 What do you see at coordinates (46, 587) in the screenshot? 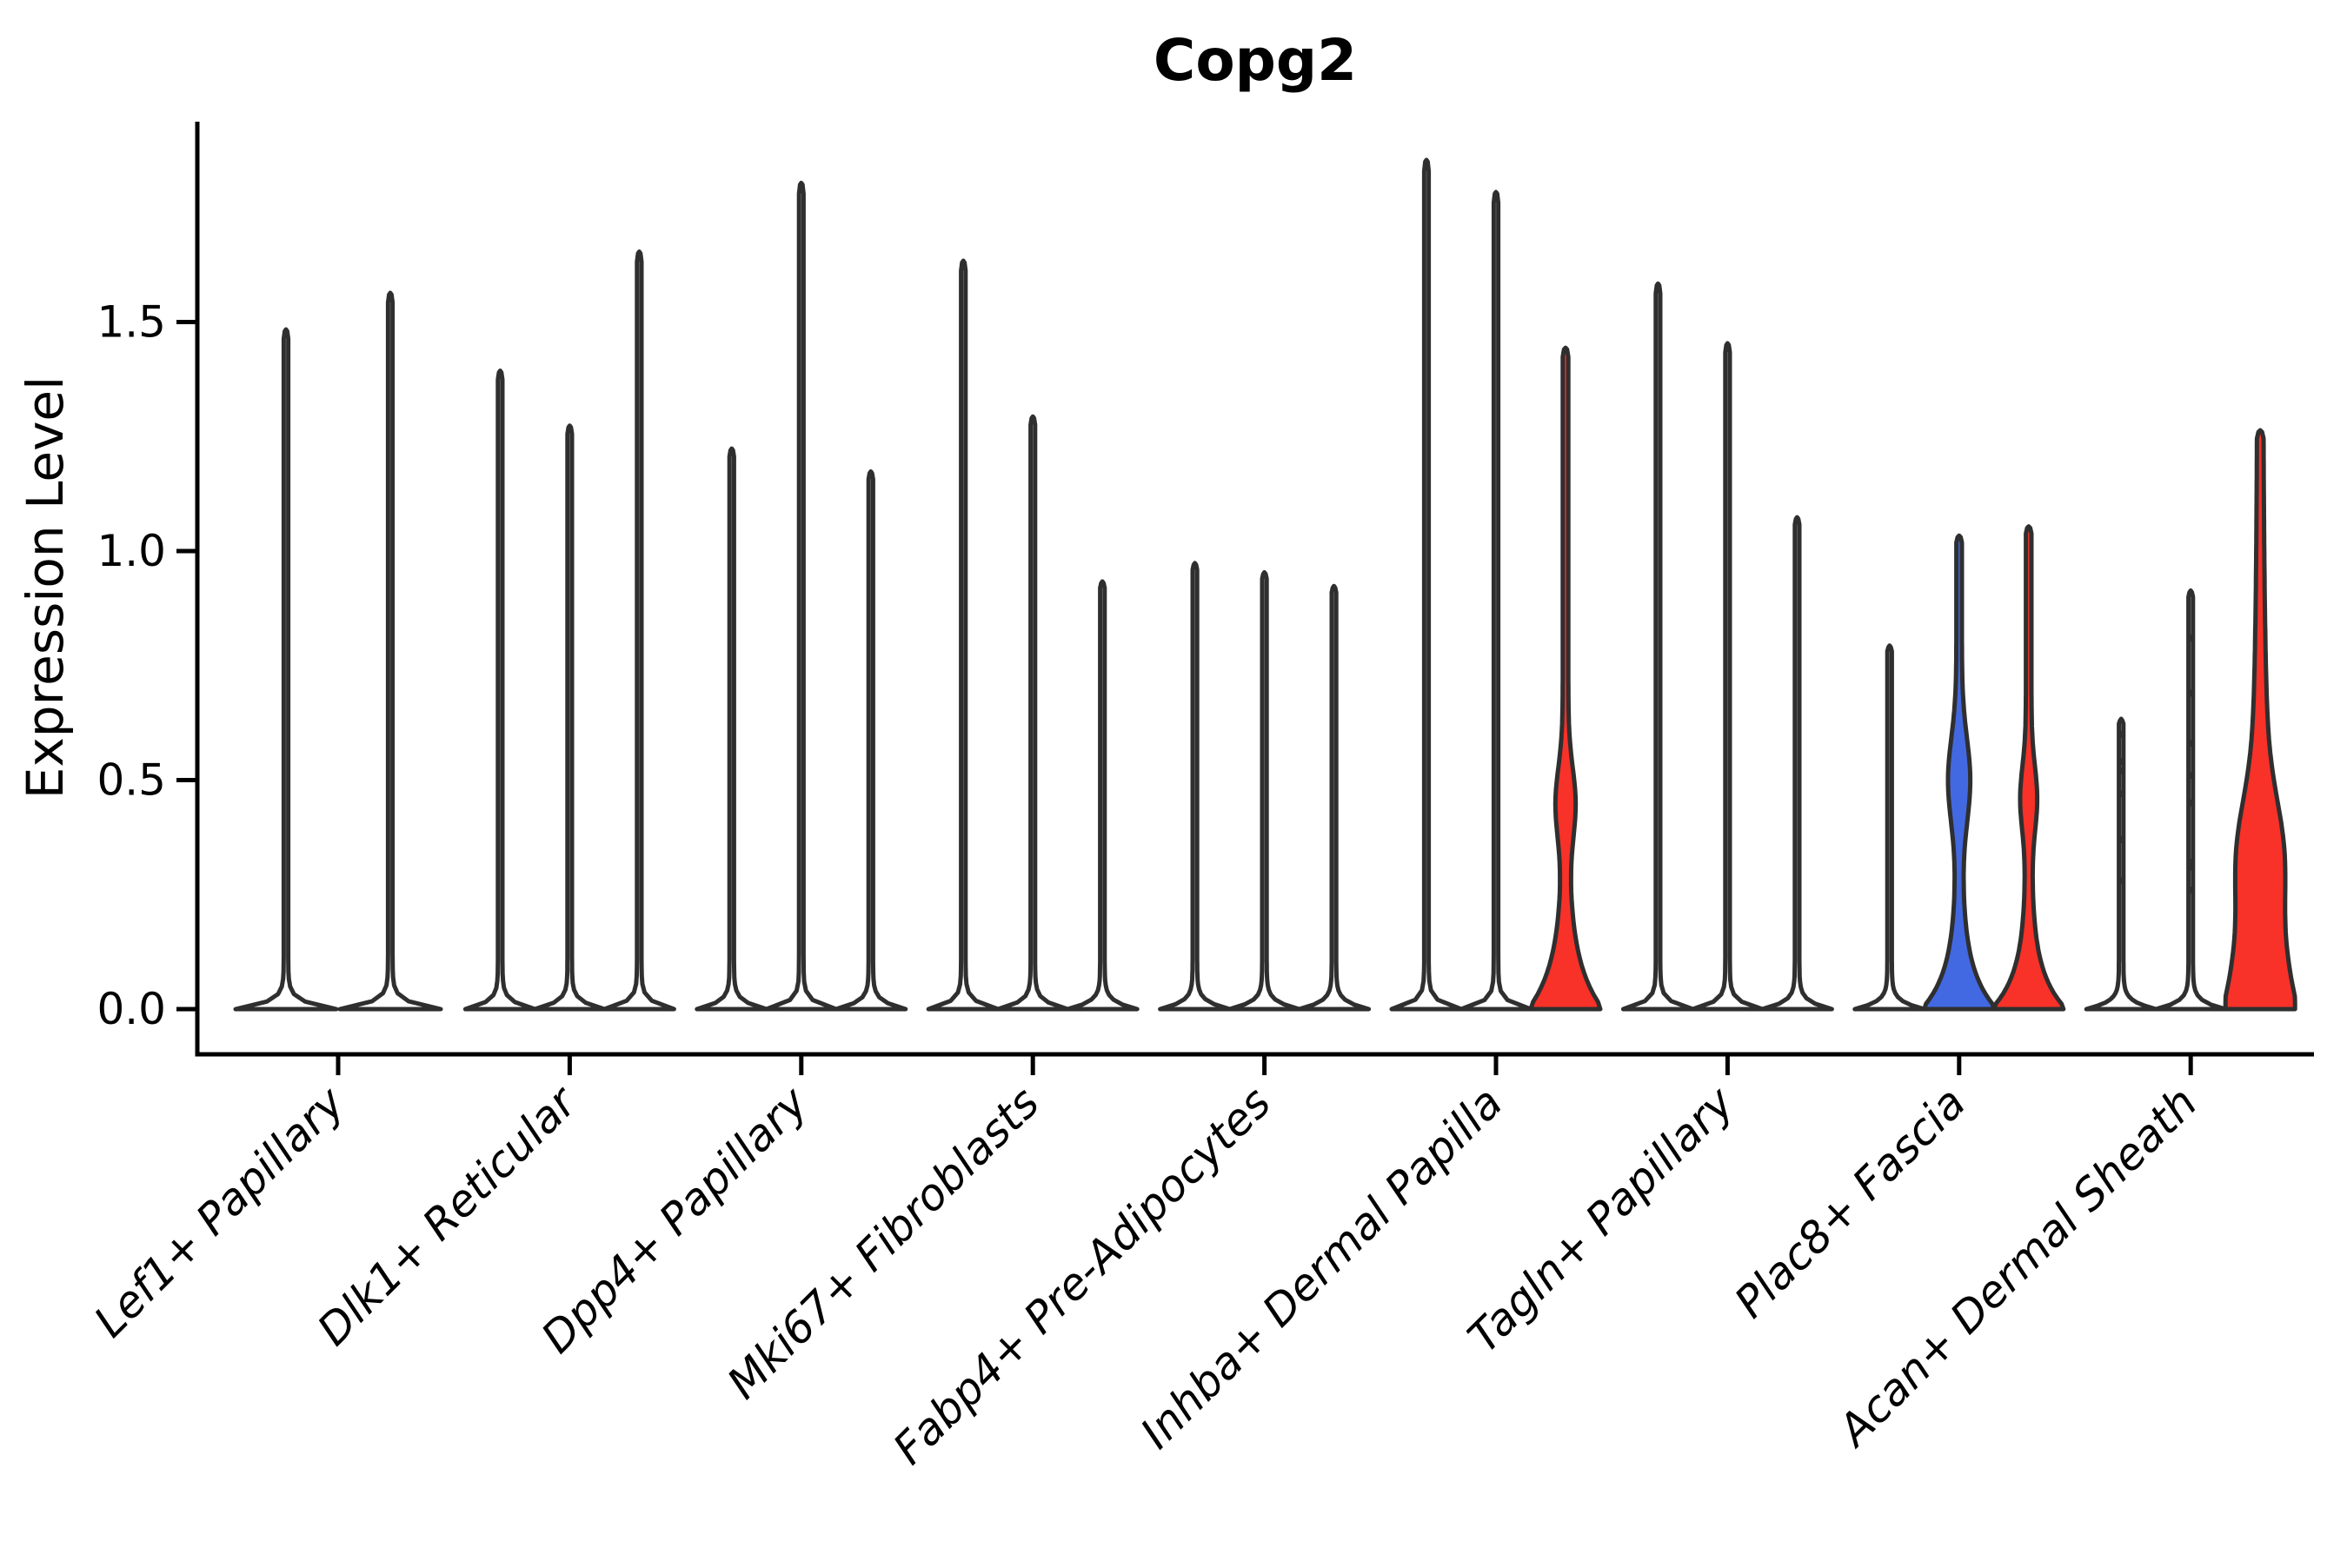
I see `y-axis-label: Expression Level` at bounding box center [46, 587].